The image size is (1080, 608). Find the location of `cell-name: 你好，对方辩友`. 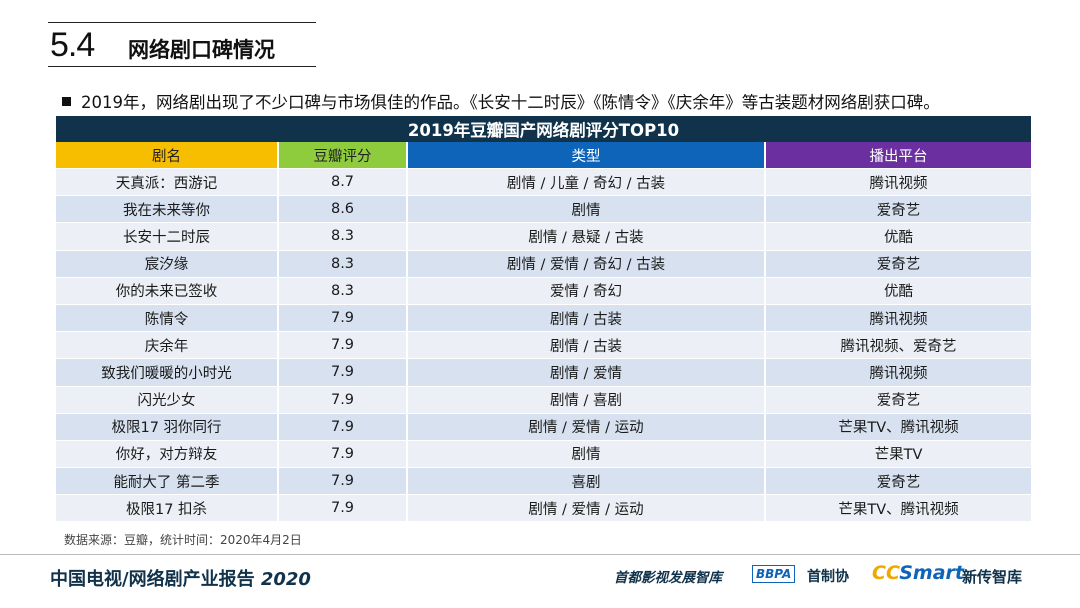

cell-name: 你好，对方辩友 is located at coordinates (167, 453).